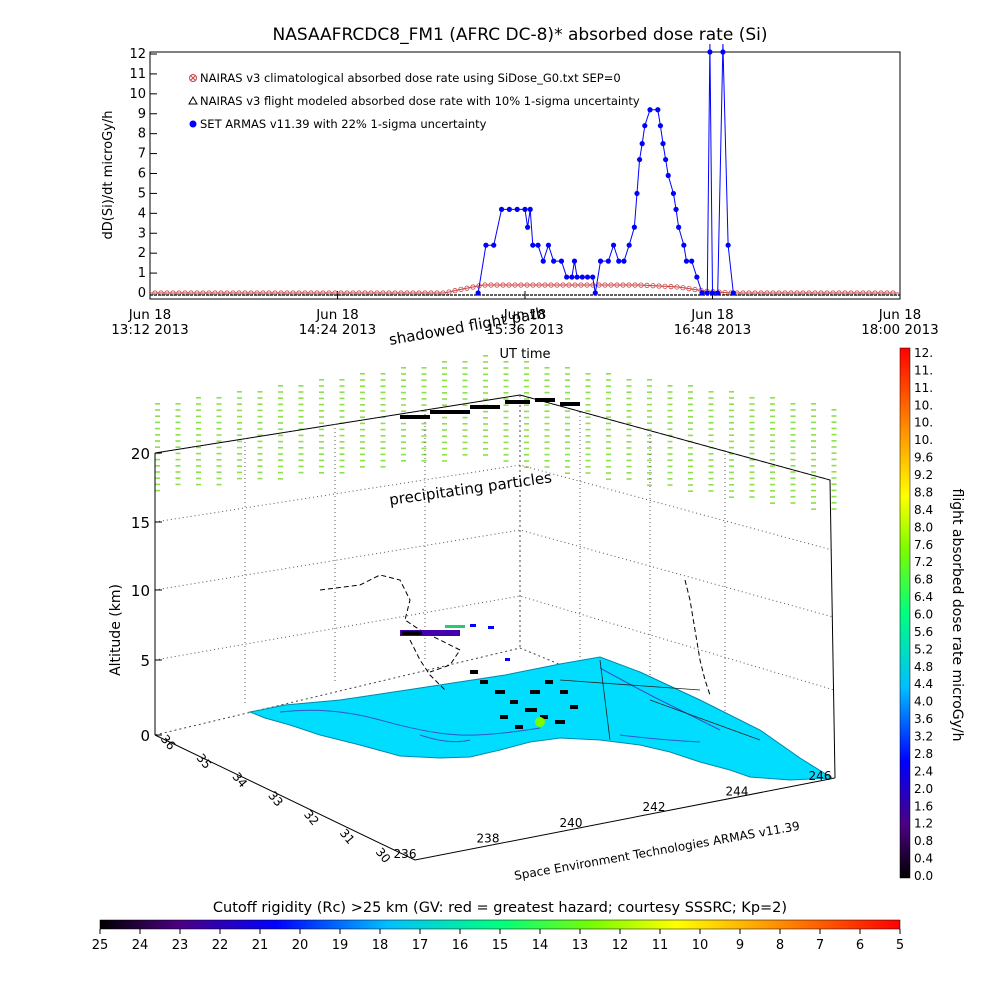 This screenshot has width=1000, height=1000. Describe the element at coordinates (923, 876) in the screenshot. I see `colorbar-tick-label: 0.0` at that location.